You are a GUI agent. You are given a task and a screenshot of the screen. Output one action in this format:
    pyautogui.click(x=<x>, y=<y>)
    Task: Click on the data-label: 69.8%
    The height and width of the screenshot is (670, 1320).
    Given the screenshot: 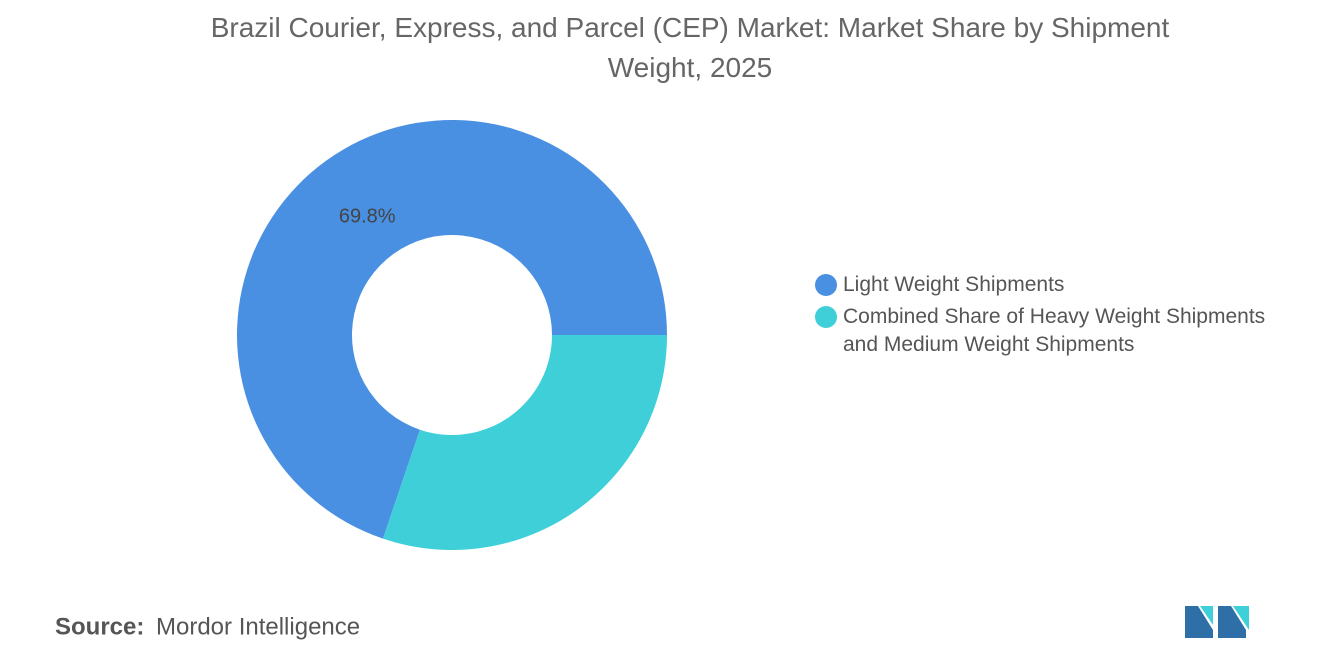 What is the action you would take?
    pyautogui.click(x=367, y=216)
    